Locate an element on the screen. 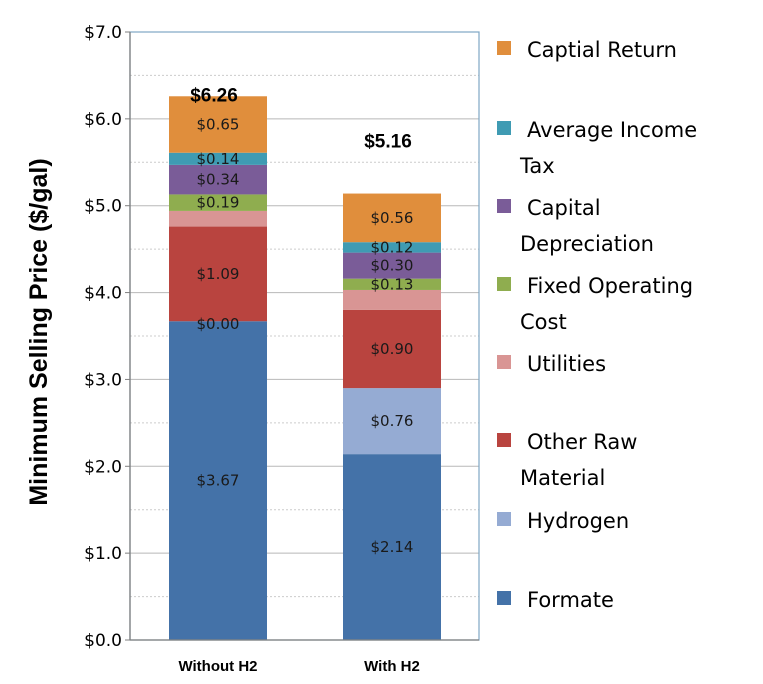  data-label-captial-return-with-h2: $0.56 is located at coordinates (392, 218).